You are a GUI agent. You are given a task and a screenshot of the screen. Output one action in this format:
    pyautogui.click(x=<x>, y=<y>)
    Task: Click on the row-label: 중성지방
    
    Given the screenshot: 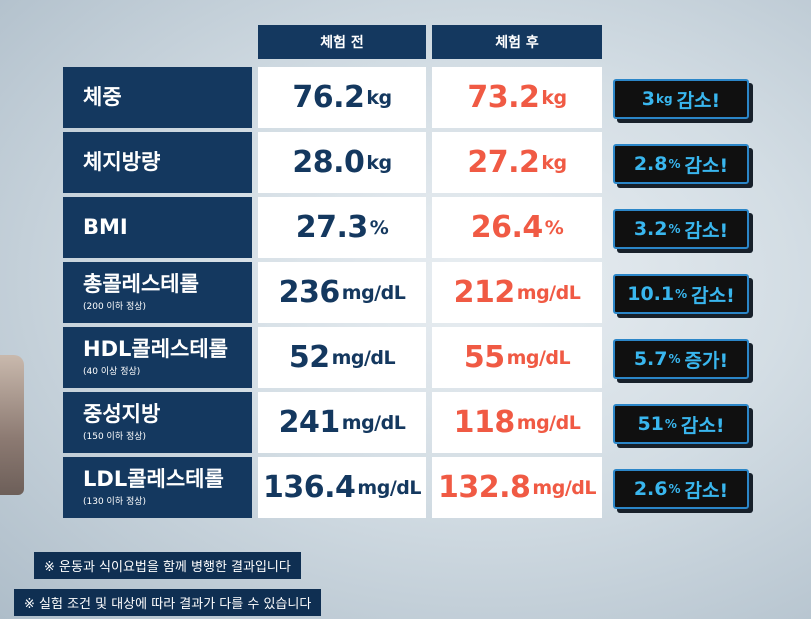 What is the action you would take?
    pyautogui.click(x=122, y=414)
    